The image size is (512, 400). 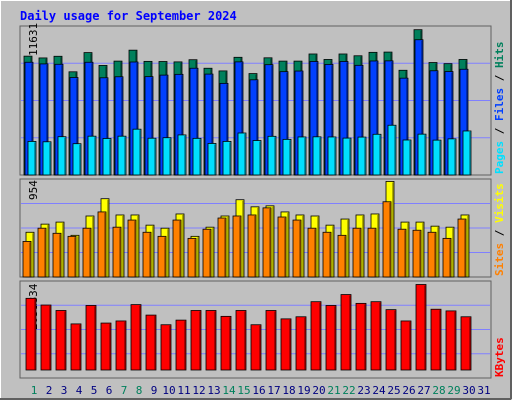 I want to click on day-label: 19, so click(x=303, y=390).